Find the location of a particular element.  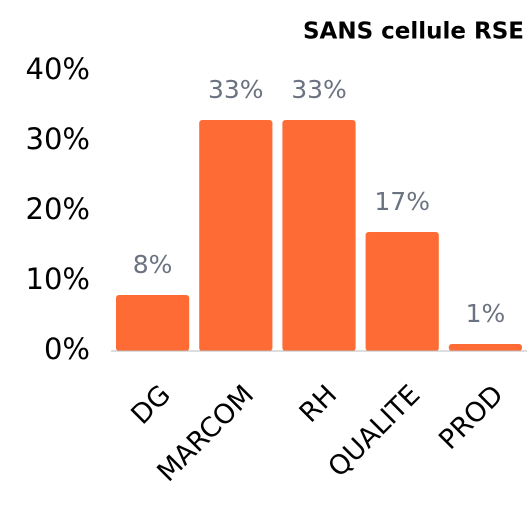

y-tick-label: 30% is located at coordinates (58, 139).